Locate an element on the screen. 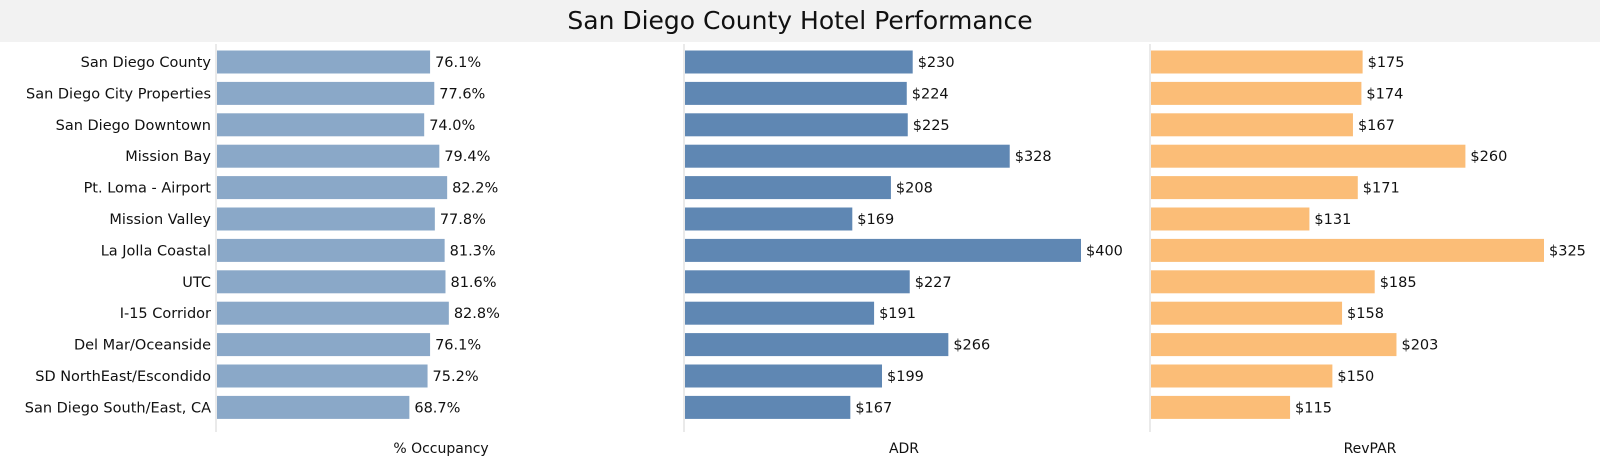 This screenshot has width=1600, height=465. category-label: SD NorthEast/Escondido is located at coordinates (123, 377).